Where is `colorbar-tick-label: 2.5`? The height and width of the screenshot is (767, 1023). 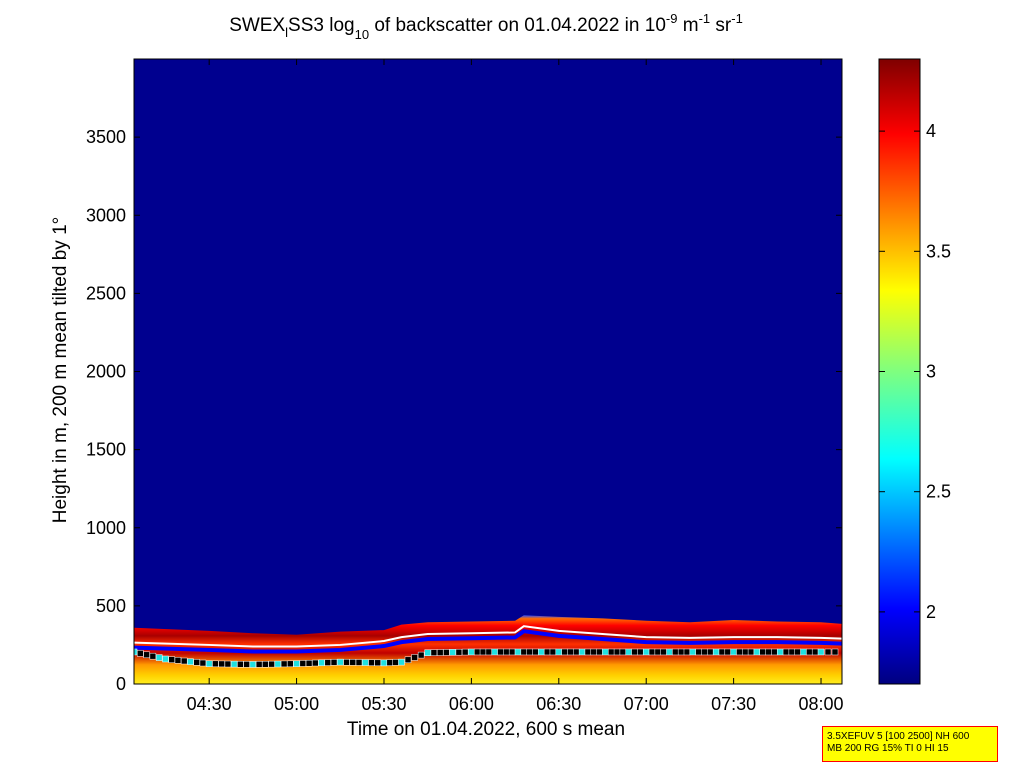
colorbar-tick-label: 2.5 is located at coordinates (938, 492).